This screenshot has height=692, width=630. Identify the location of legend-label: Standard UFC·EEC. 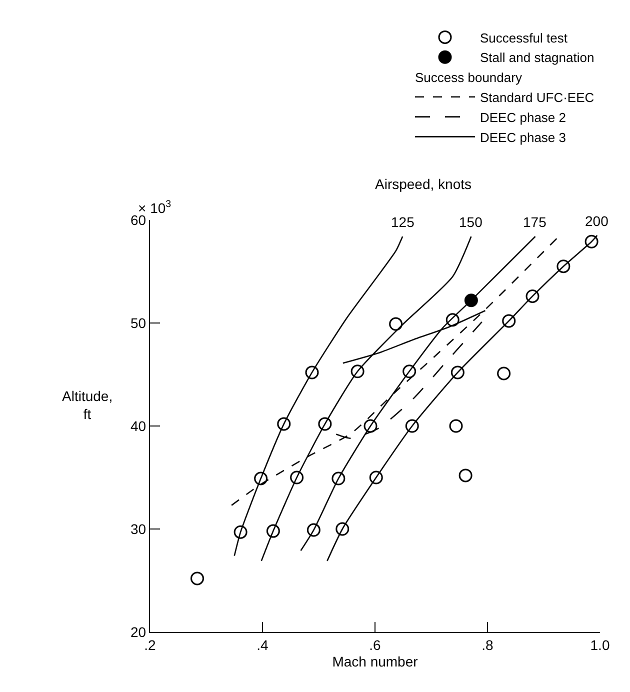
(537, 97).